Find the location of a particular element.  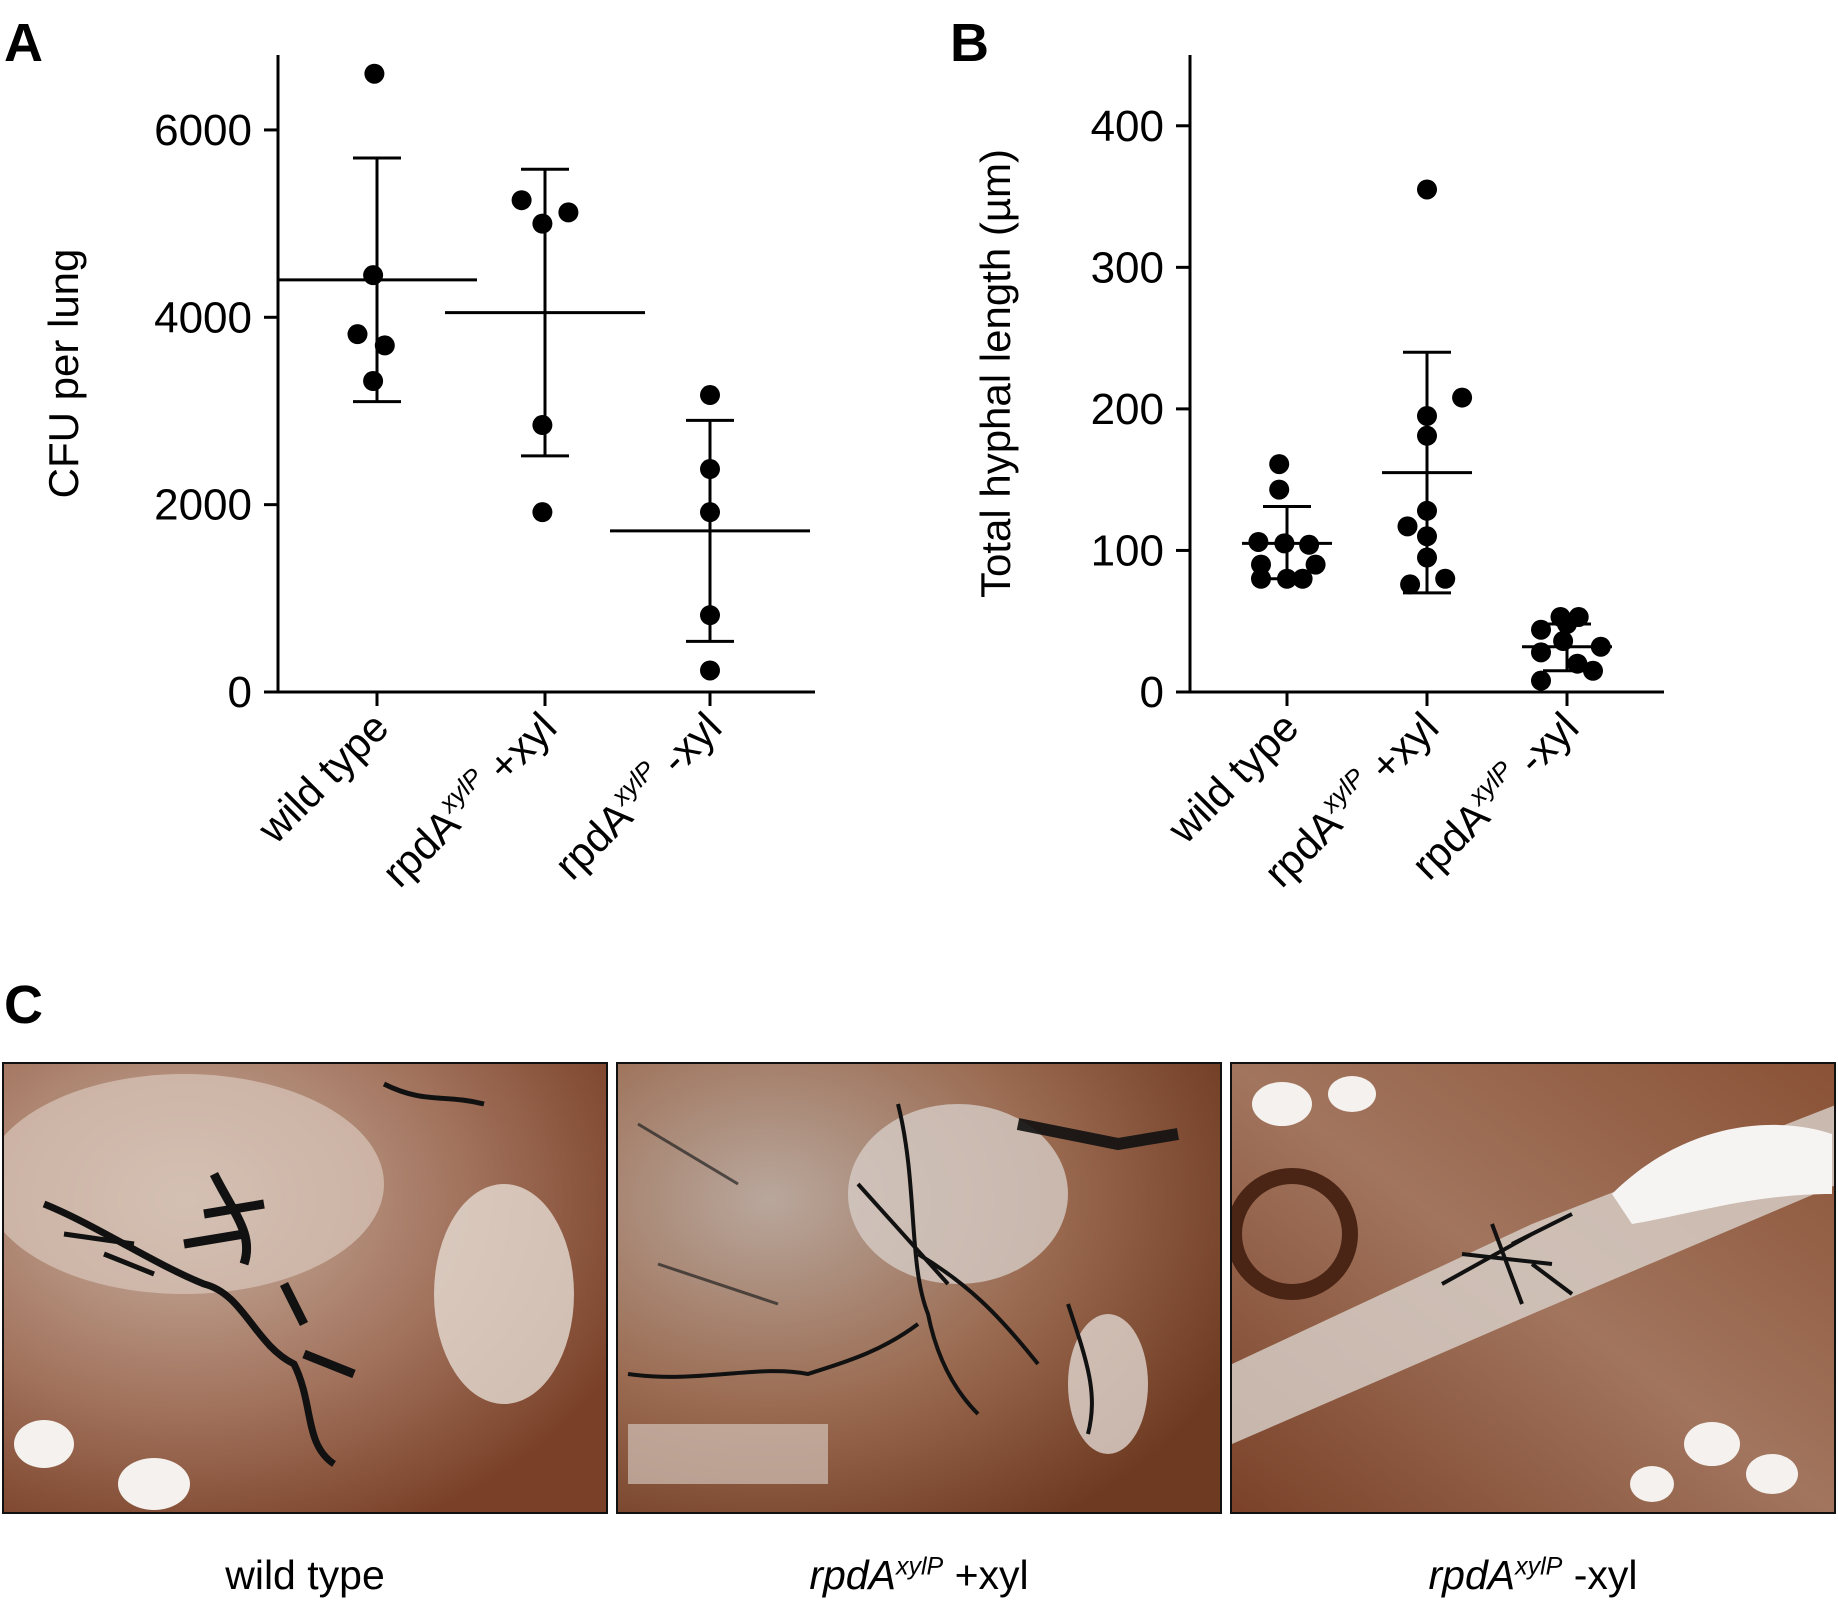

chart-a-ytick-label: 2000 is located at coordinates (203, 505).